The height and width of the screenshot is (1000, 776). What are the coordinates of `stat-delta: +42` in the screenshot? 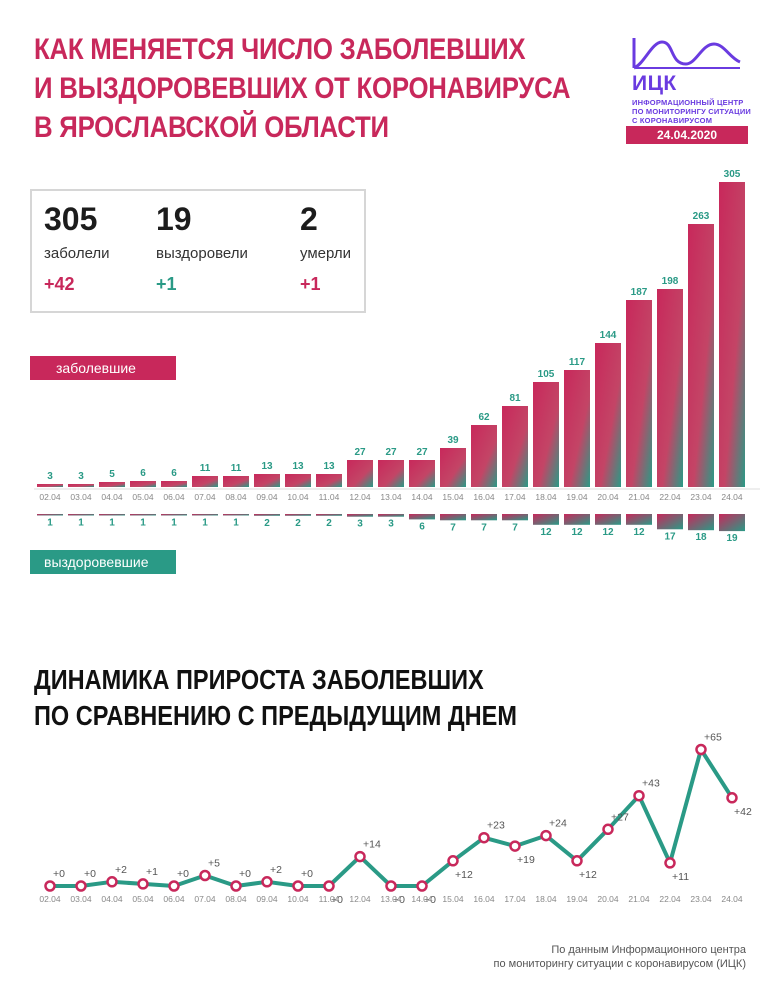 It's located at (59, 284).